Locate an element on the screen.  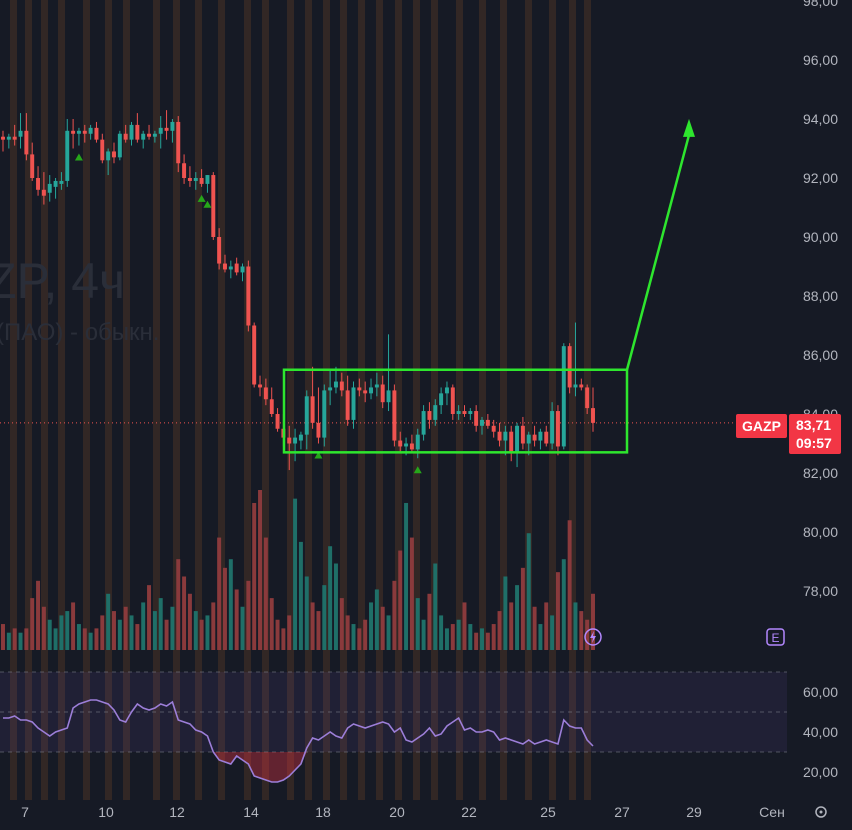
flash-icon is located at coordinates (593, 637).